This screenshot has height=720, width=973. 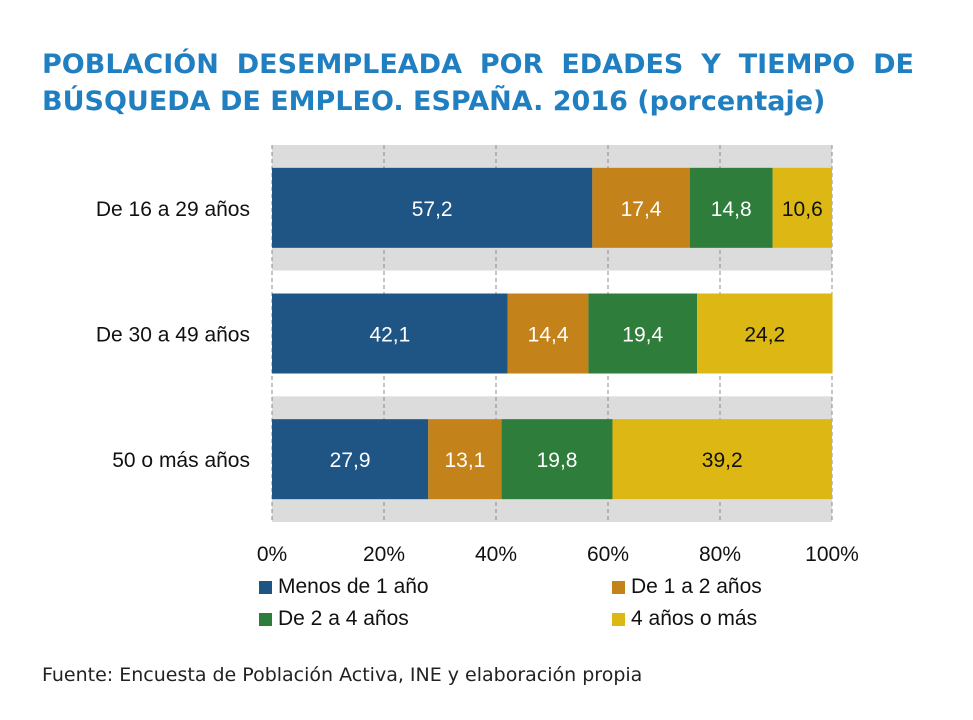 What do you see at coordinates (181, 460) in the screenshot?
I see `category-label: 50 o más años` at bounding box center [181, 460].